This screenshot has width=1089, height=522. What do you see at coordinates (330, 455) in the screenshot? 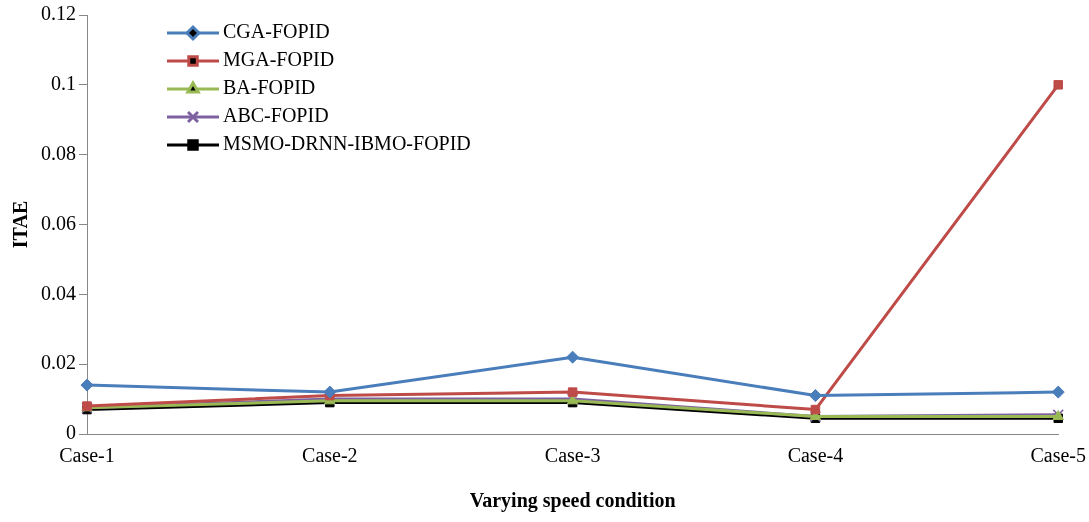
I see `x-tick-label: Case-2` at bounding box center [330, 455].